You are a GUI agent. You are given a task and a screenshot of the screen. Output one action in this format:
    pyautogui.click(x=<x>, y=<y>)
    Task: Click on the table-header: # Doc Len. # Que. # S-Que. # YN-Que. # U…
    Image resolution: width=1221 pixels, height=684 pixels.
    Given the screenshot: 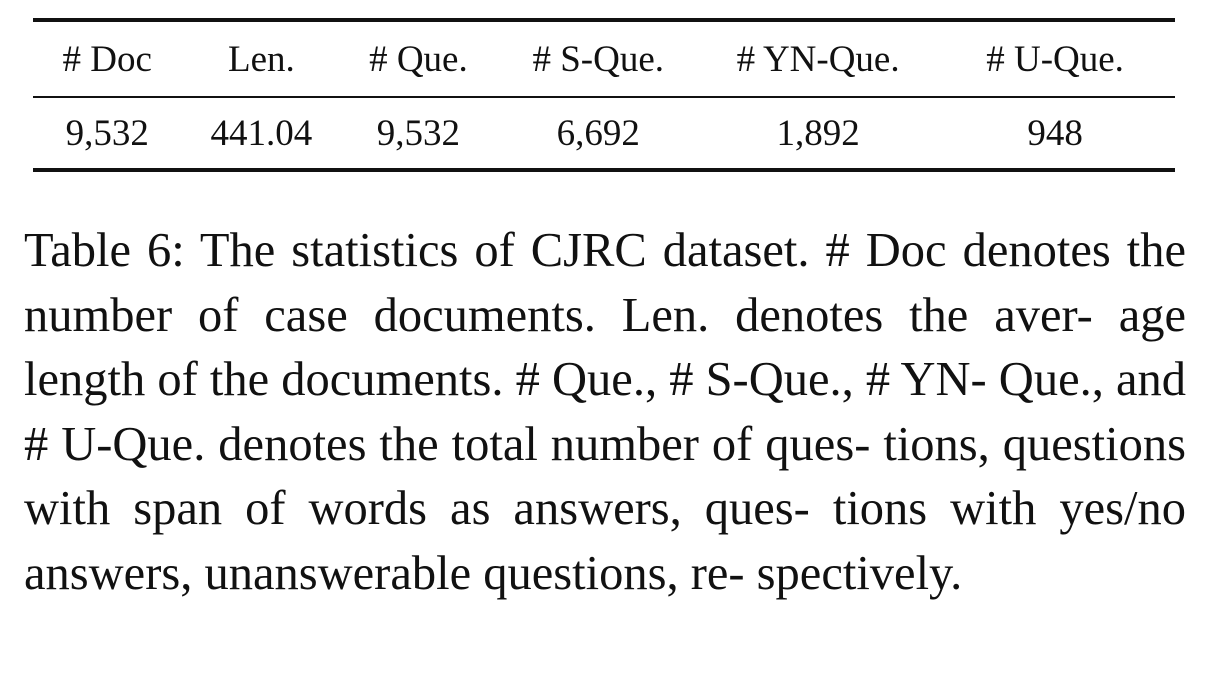 What is the action you would take?
    pyautogui.click(x=604, y=58)
    